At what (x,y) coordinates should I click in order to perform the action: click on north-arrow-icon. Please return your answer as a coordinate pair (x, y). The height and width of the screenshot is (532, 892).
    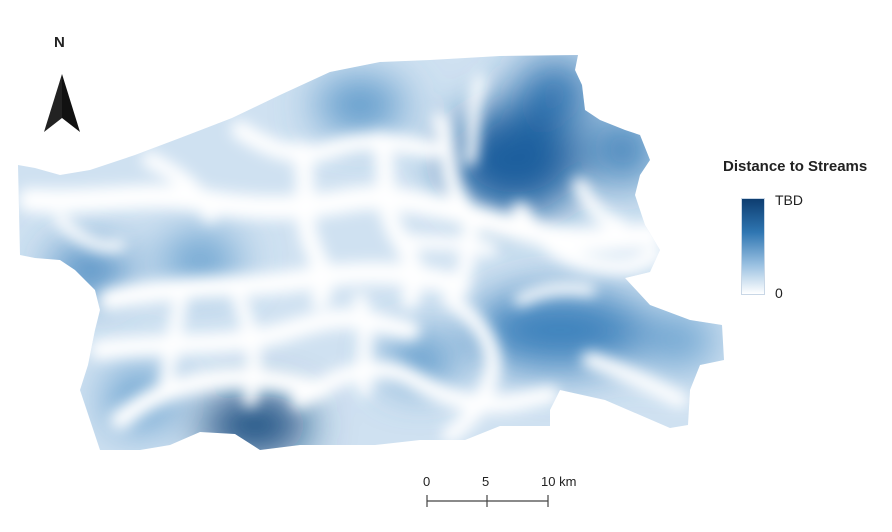
    Looking at the image, I should click on (62, 103).